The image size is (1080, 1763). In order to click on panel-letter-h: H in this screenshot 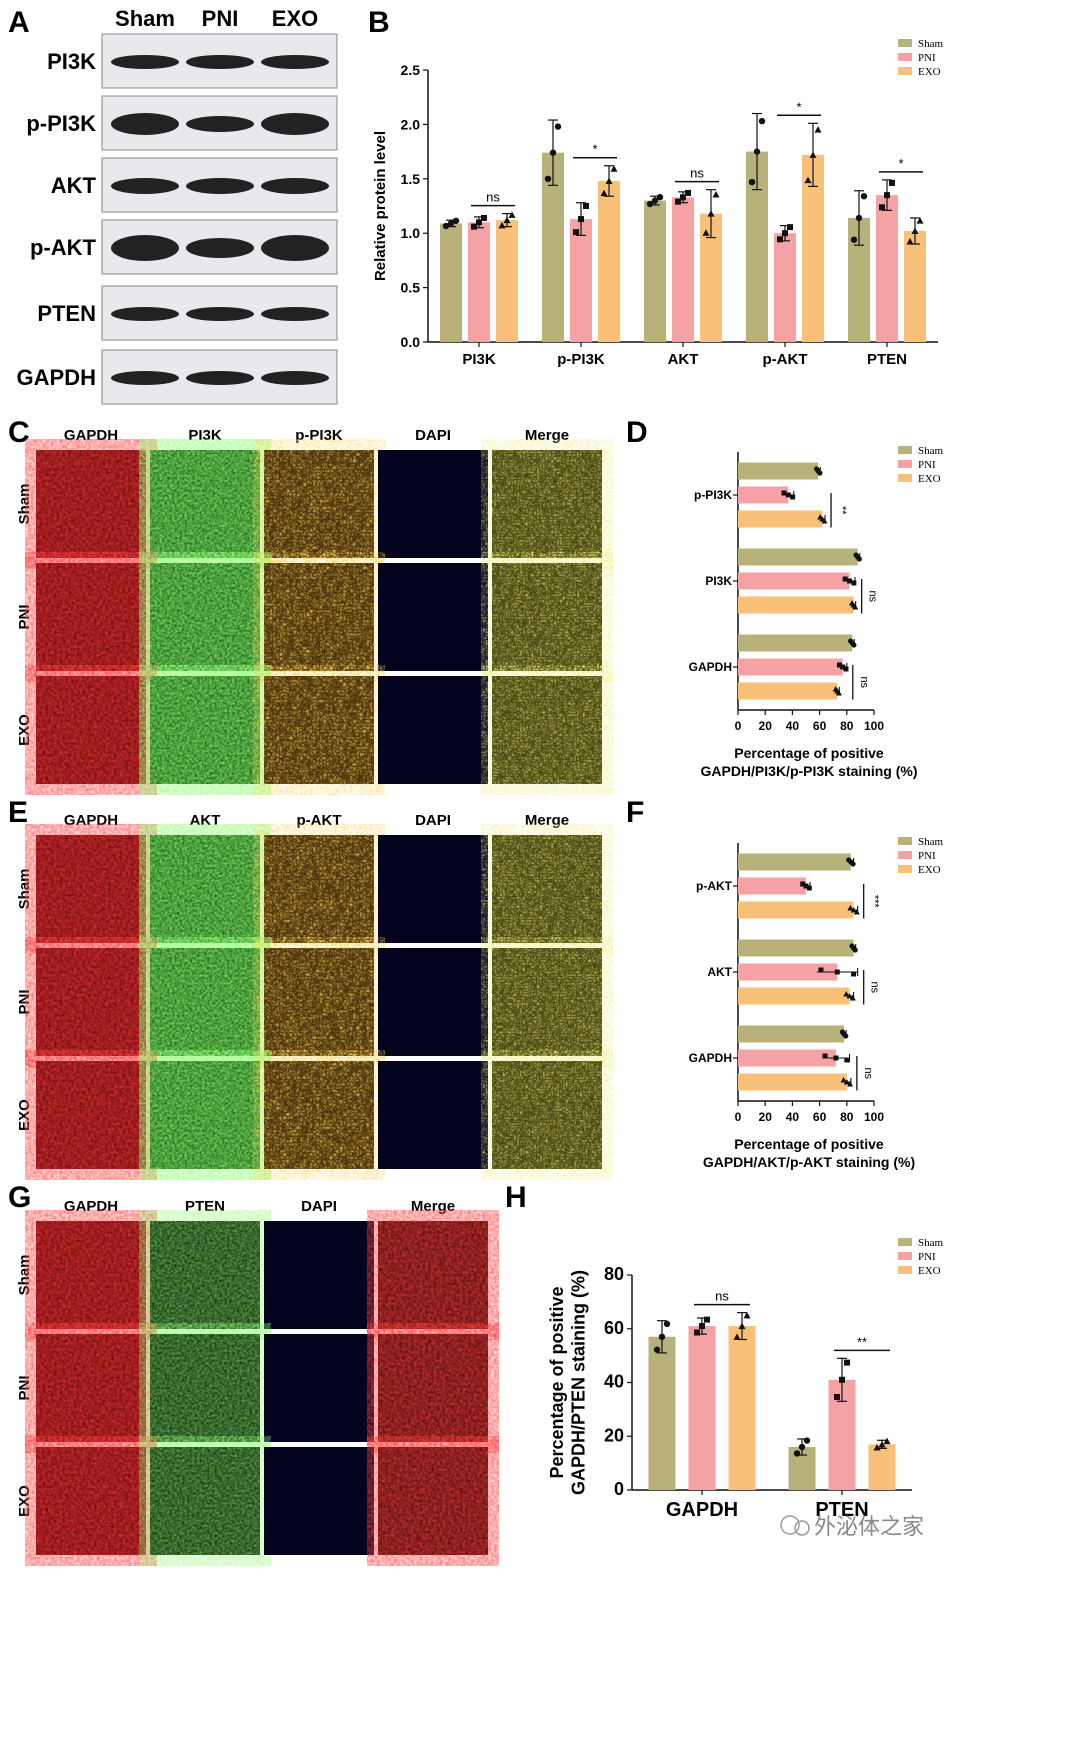, I will do `click(516, 1197)`.